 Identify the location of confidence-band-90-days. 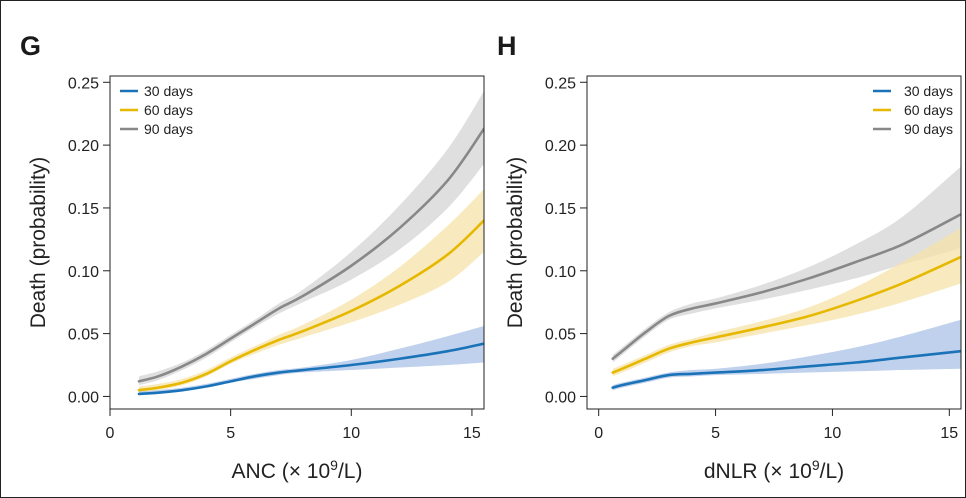
(786, 264).